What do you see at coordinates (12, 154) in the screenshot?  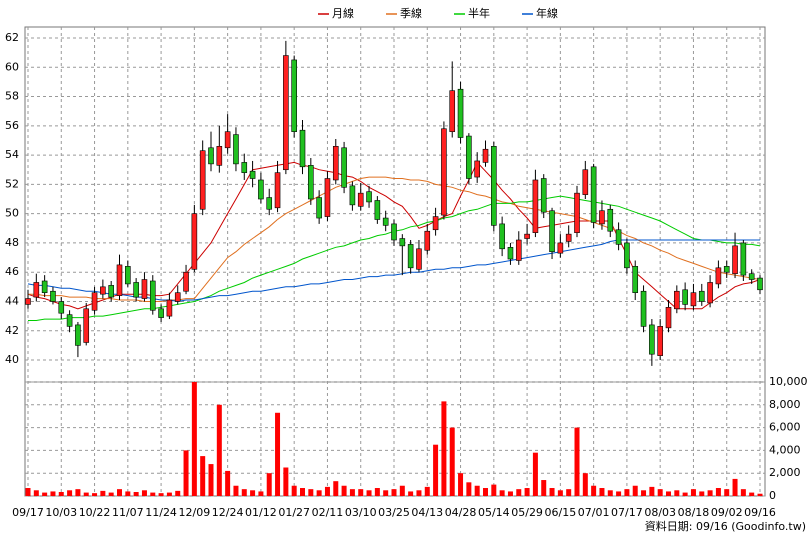 I see `y-tick-label: 54` at bounding box center [12, 154].